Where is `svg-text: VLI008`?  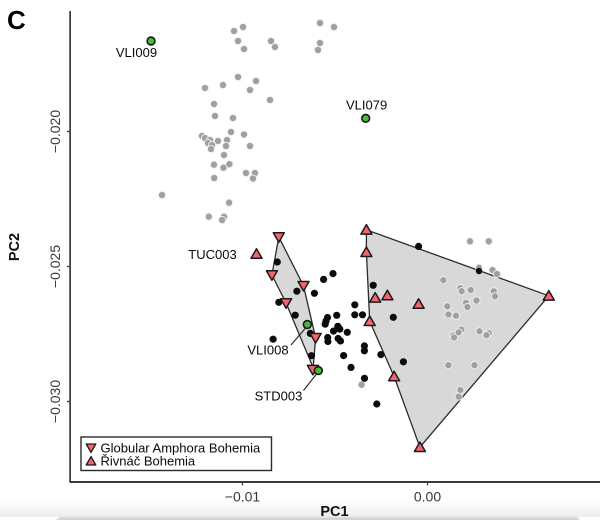
svg-text: VLI008 is located at coordinates (267, 350).